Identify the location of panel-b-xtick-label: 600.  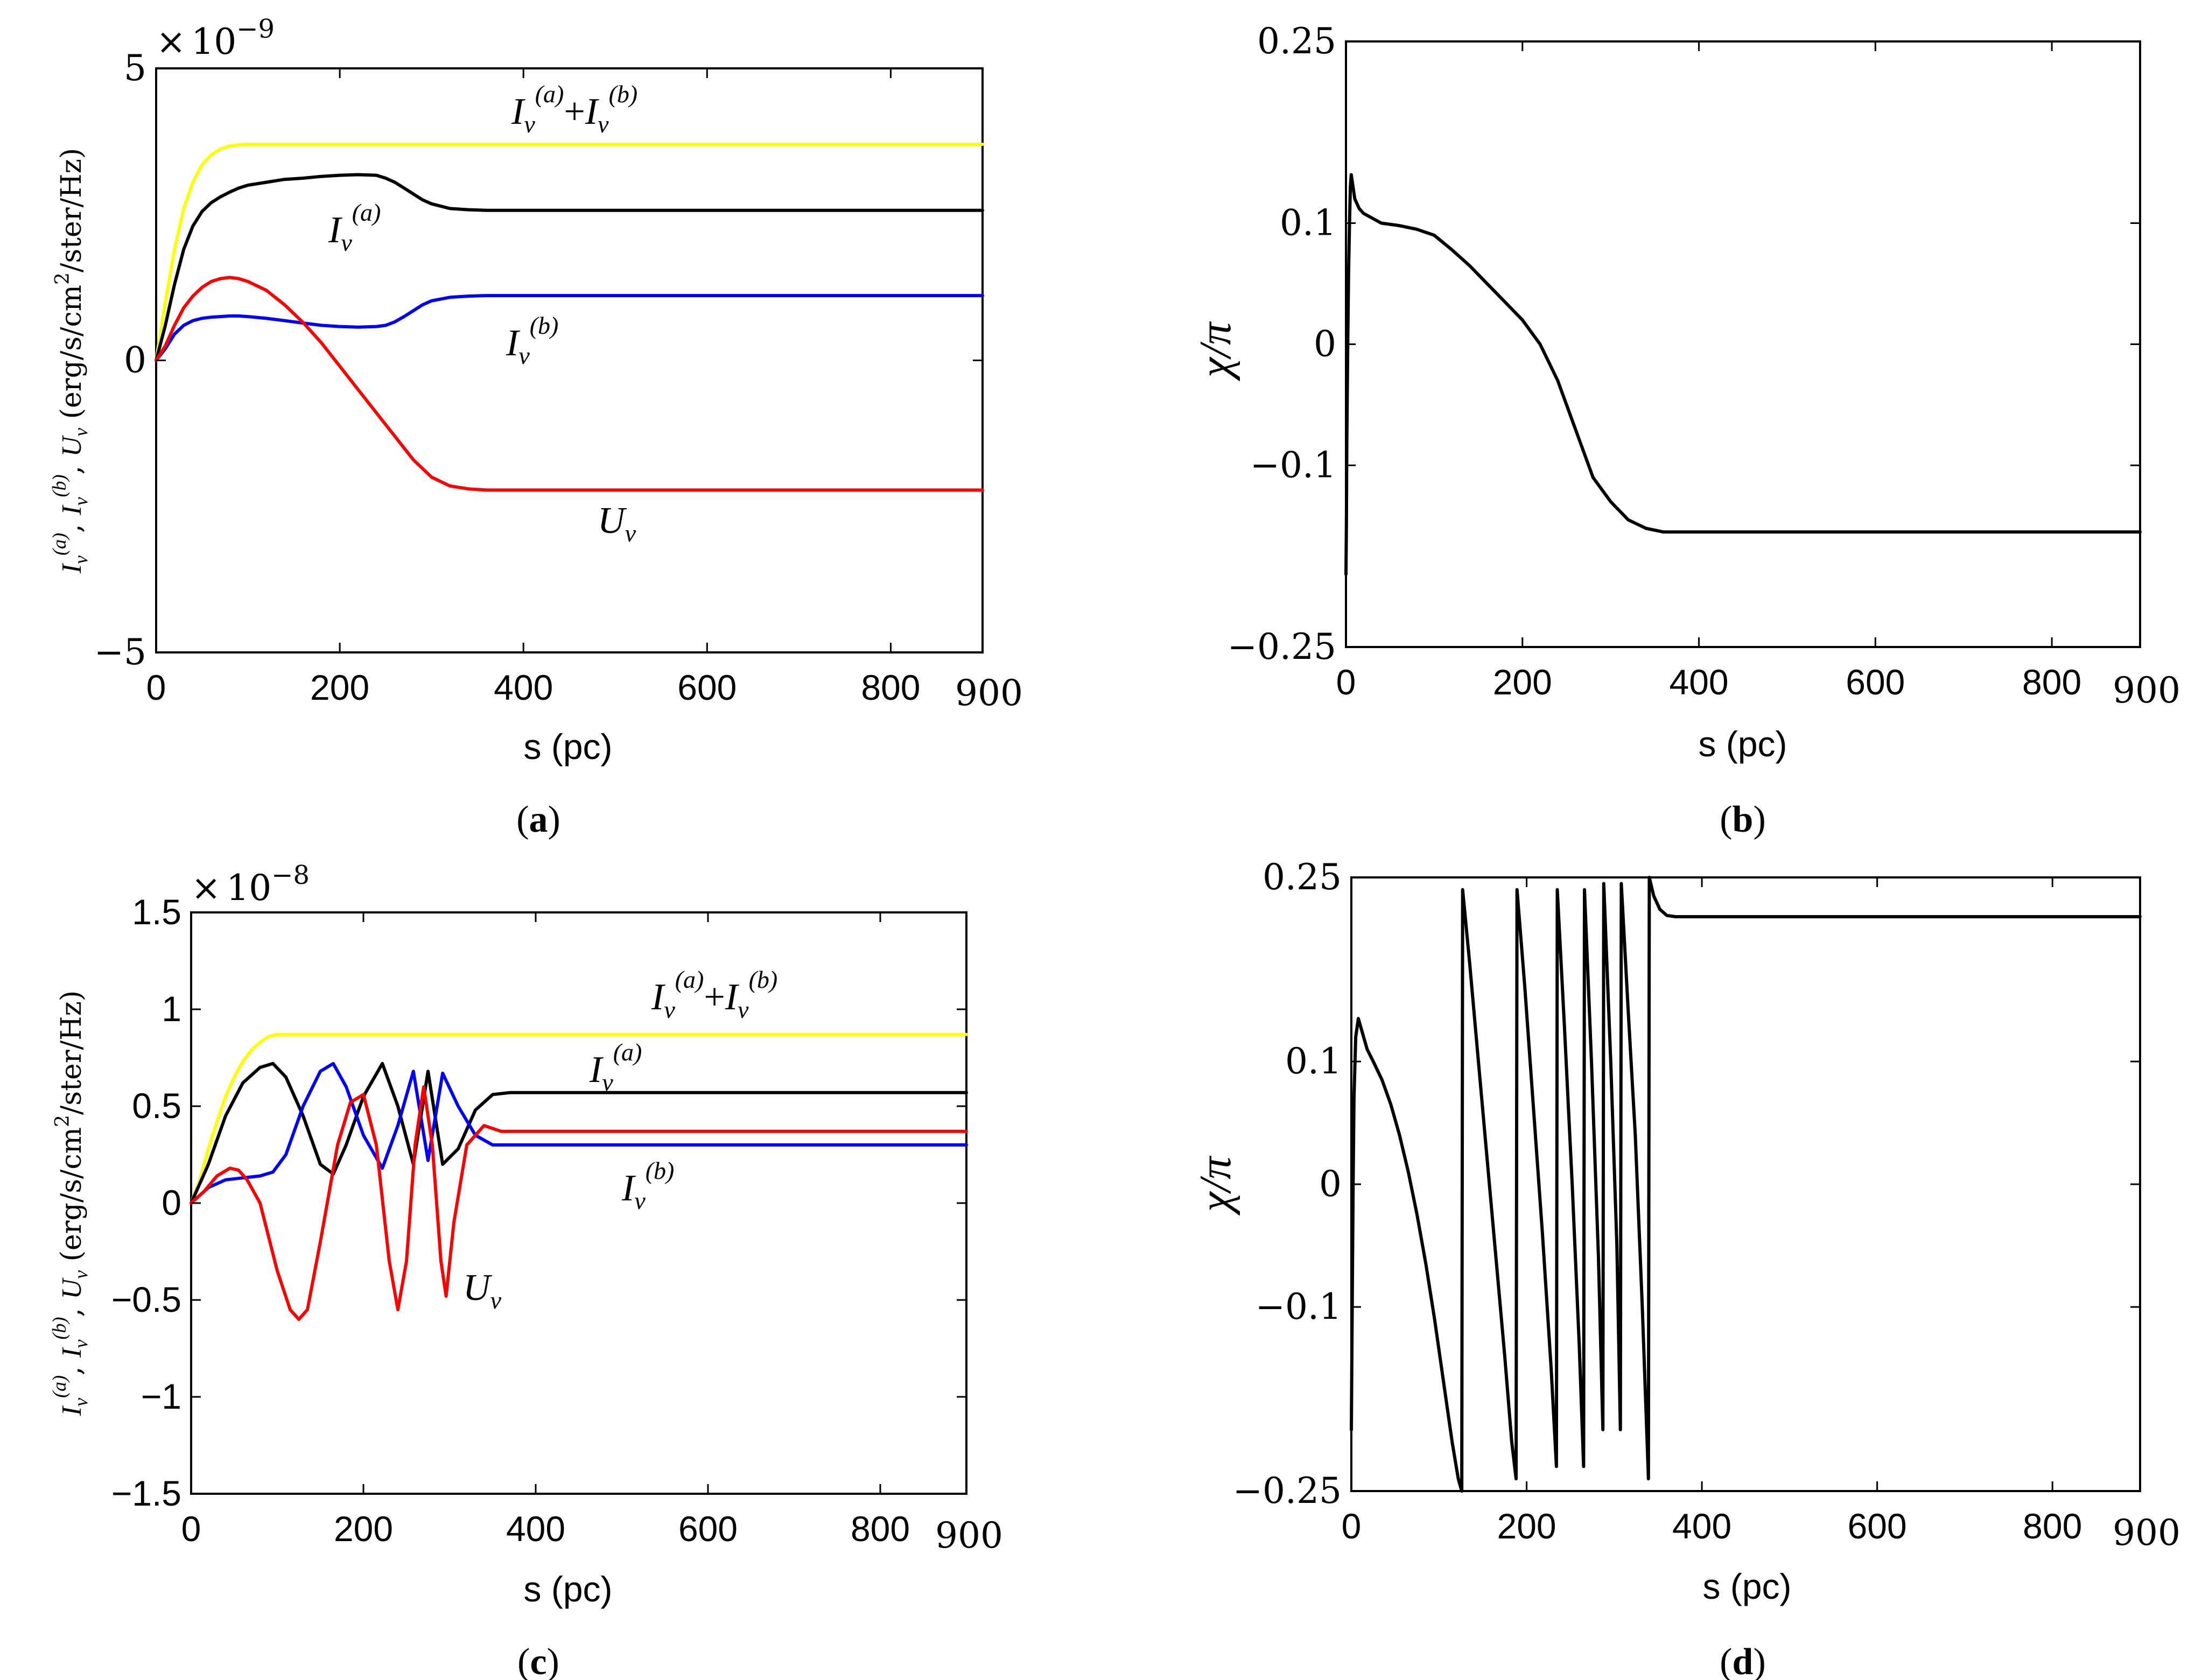
(1876, 682).